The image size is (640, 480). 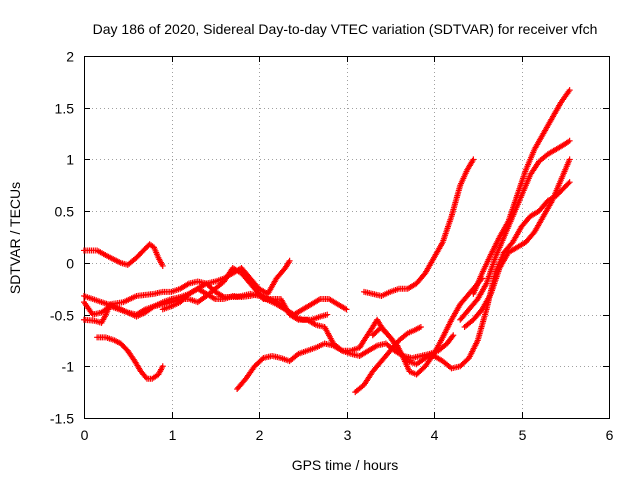 What do you see at coordinates (85, 435) in the screenshot?
I see `x-tick-label: 0` at bounding box center [85, 435].